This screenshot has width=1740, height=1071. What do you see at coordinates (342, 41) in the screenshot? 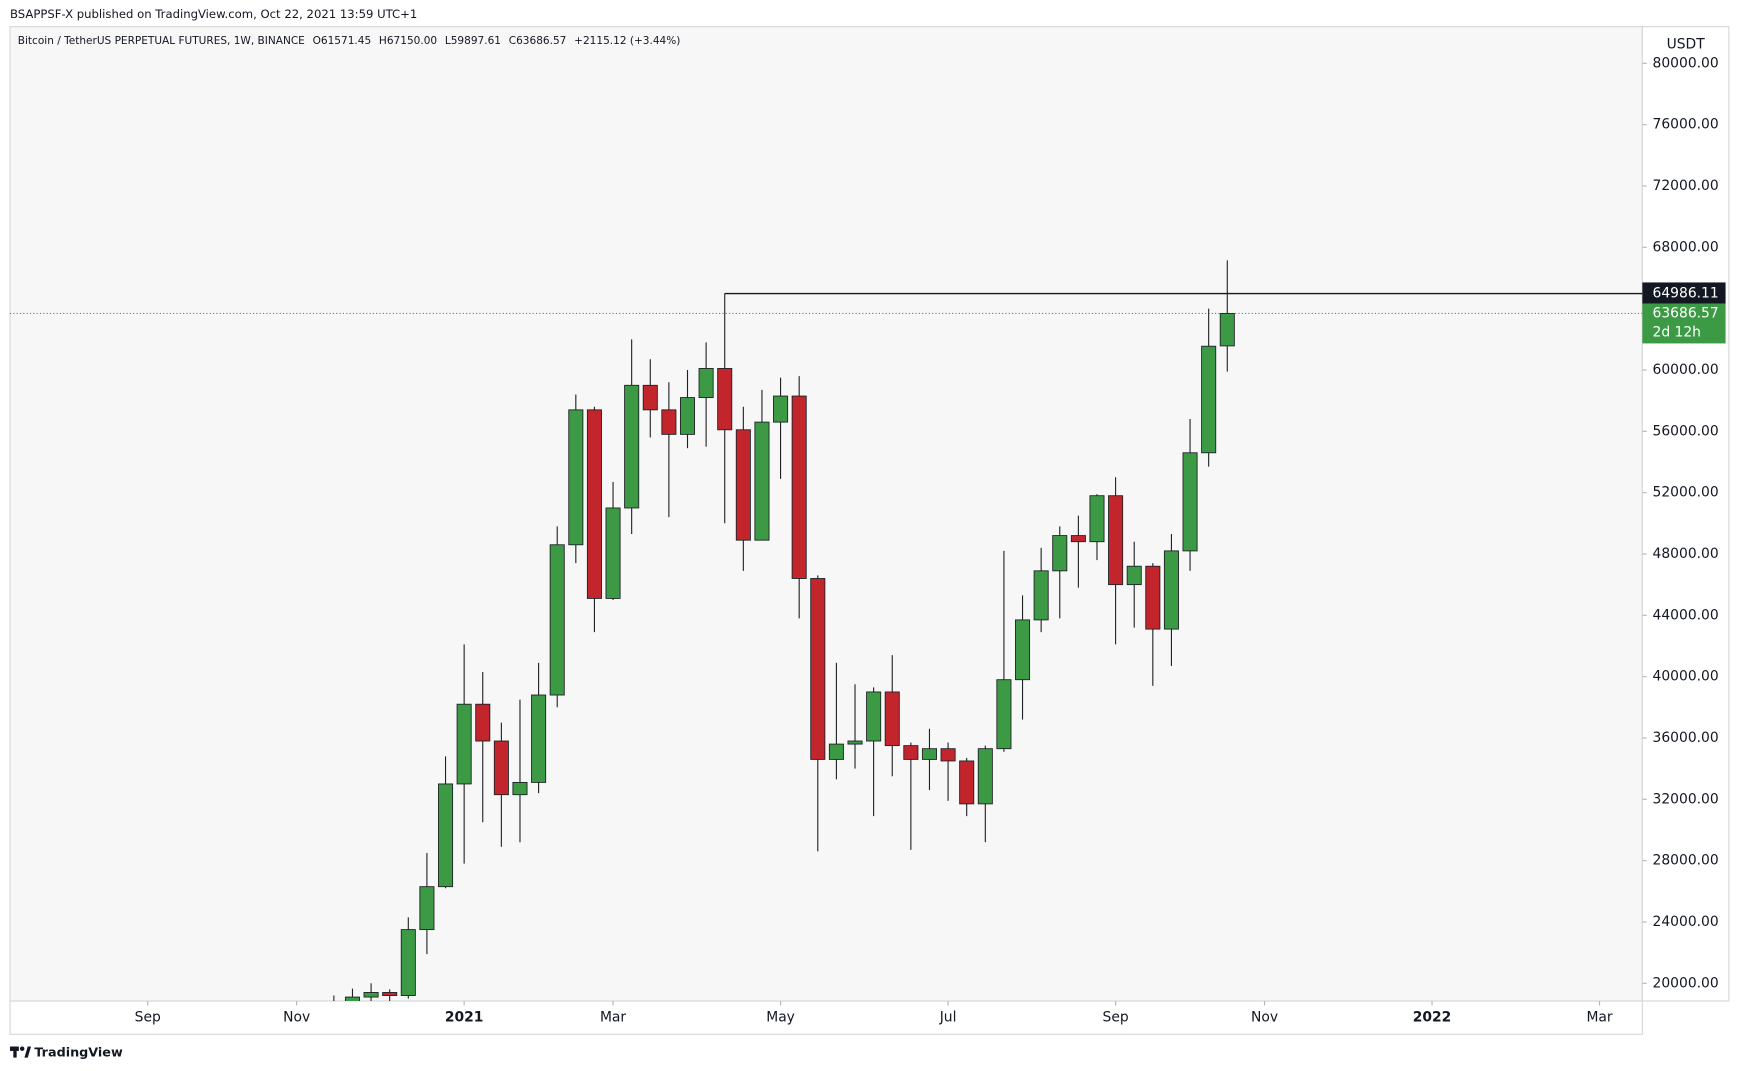
I see `ohlc-open: O61571.45` at bounding box center [342, 41].